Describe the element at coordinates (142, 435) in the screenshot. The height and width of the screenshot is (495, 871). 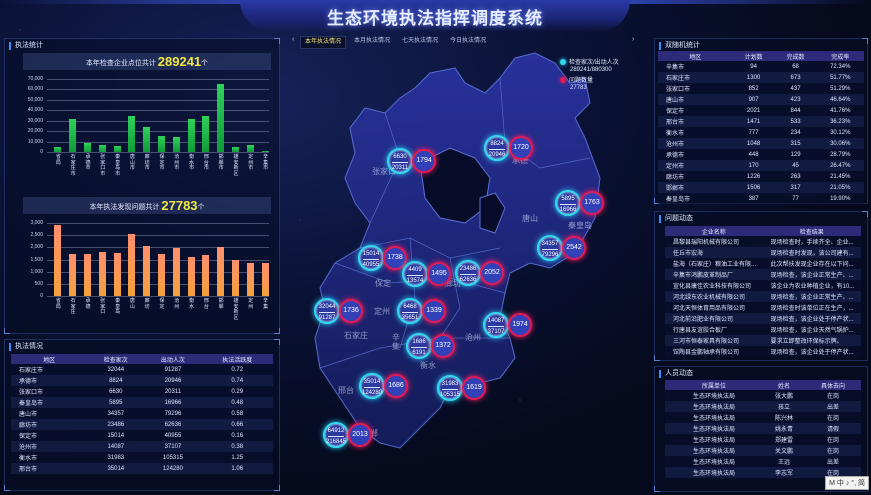
I see `table-row: 保定市 15014 40955 0.16` at that location.